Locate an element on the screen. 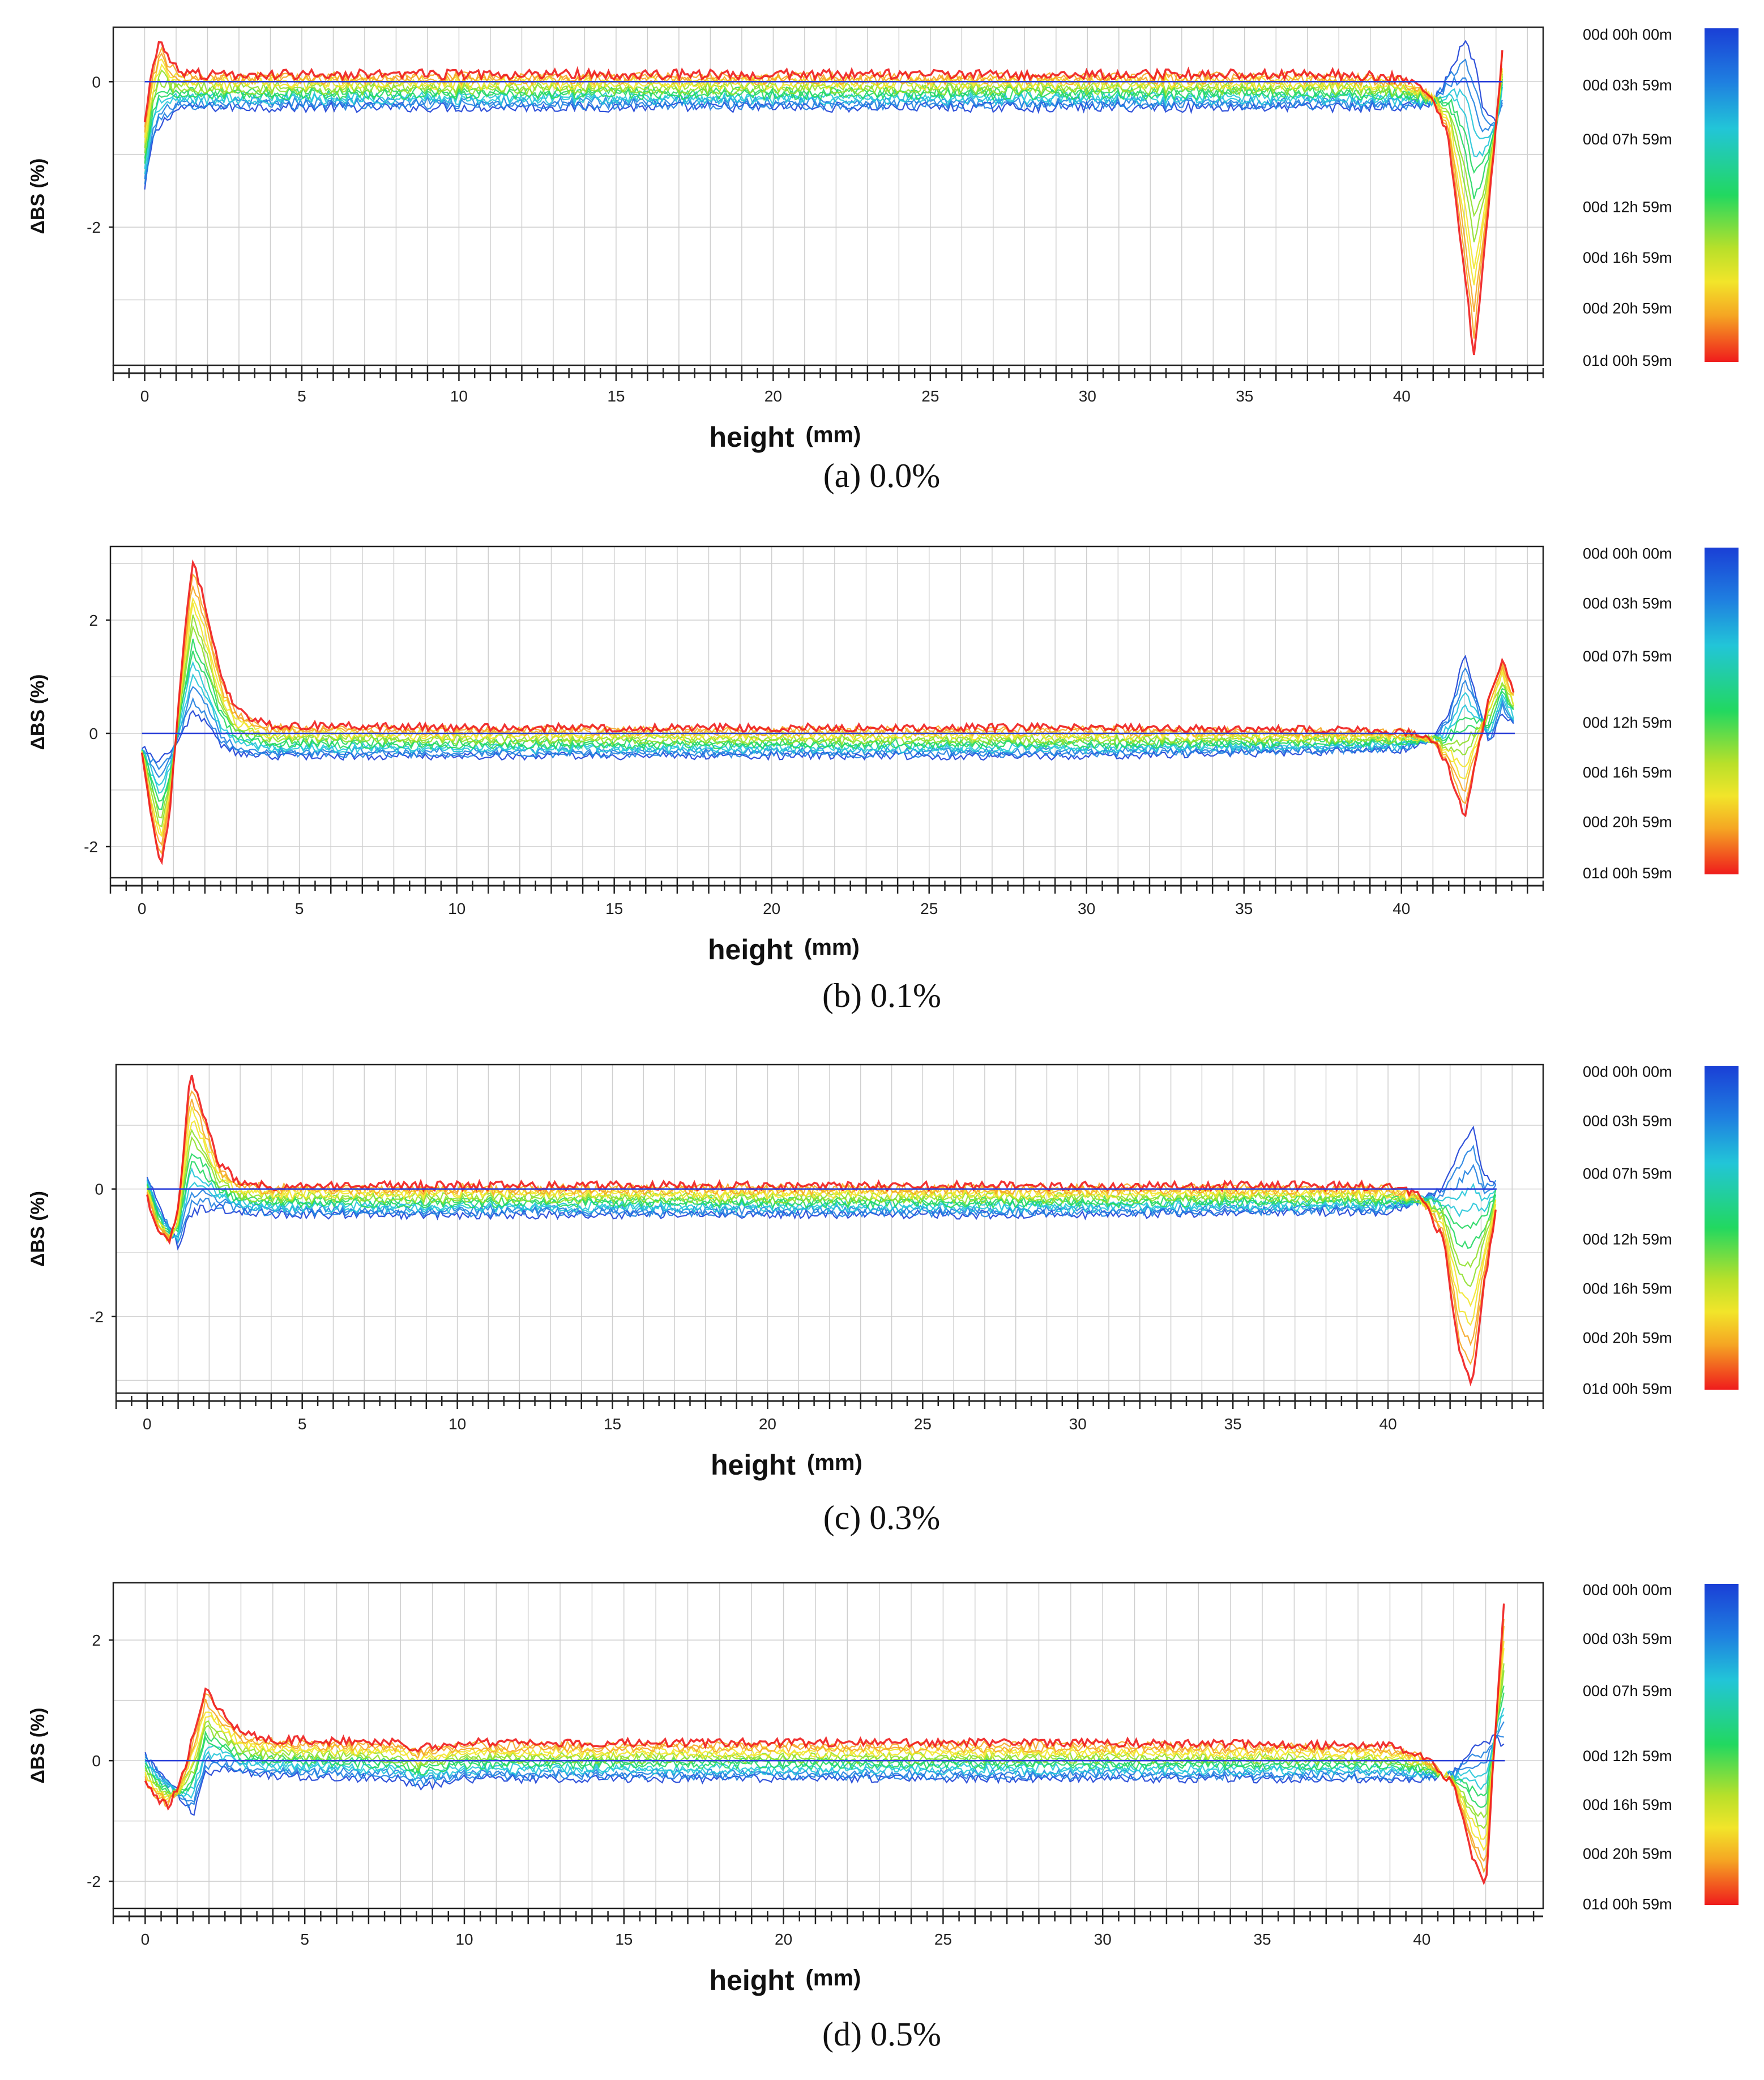  panel-caption: (a) 0.0% is located at coordinates (882, 475).